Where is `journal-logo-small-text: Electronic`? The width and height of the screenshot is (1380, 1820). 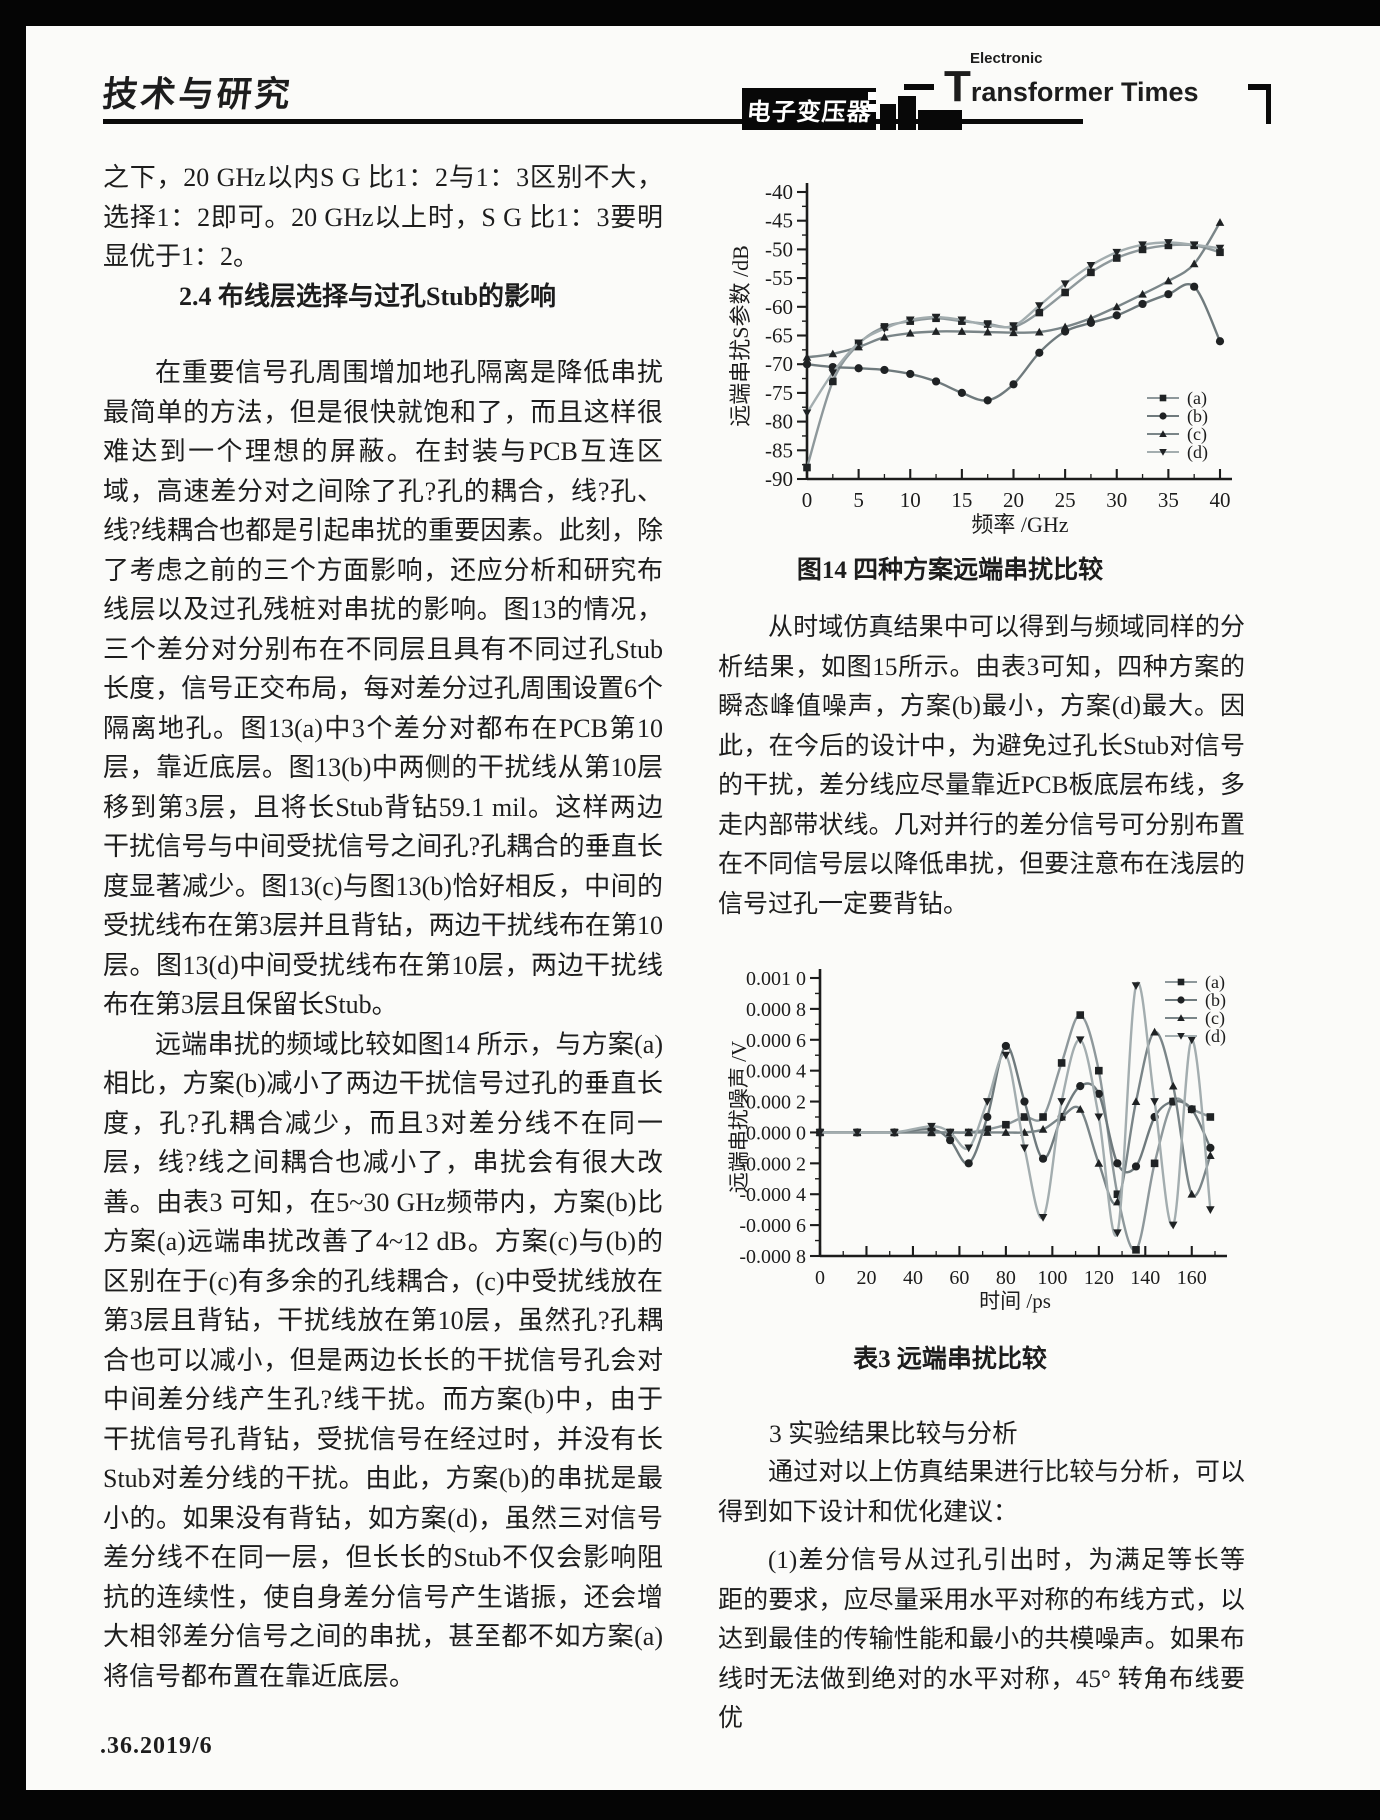
journal-logo-small-text: Electronic is located at coordinates (1006, 58).